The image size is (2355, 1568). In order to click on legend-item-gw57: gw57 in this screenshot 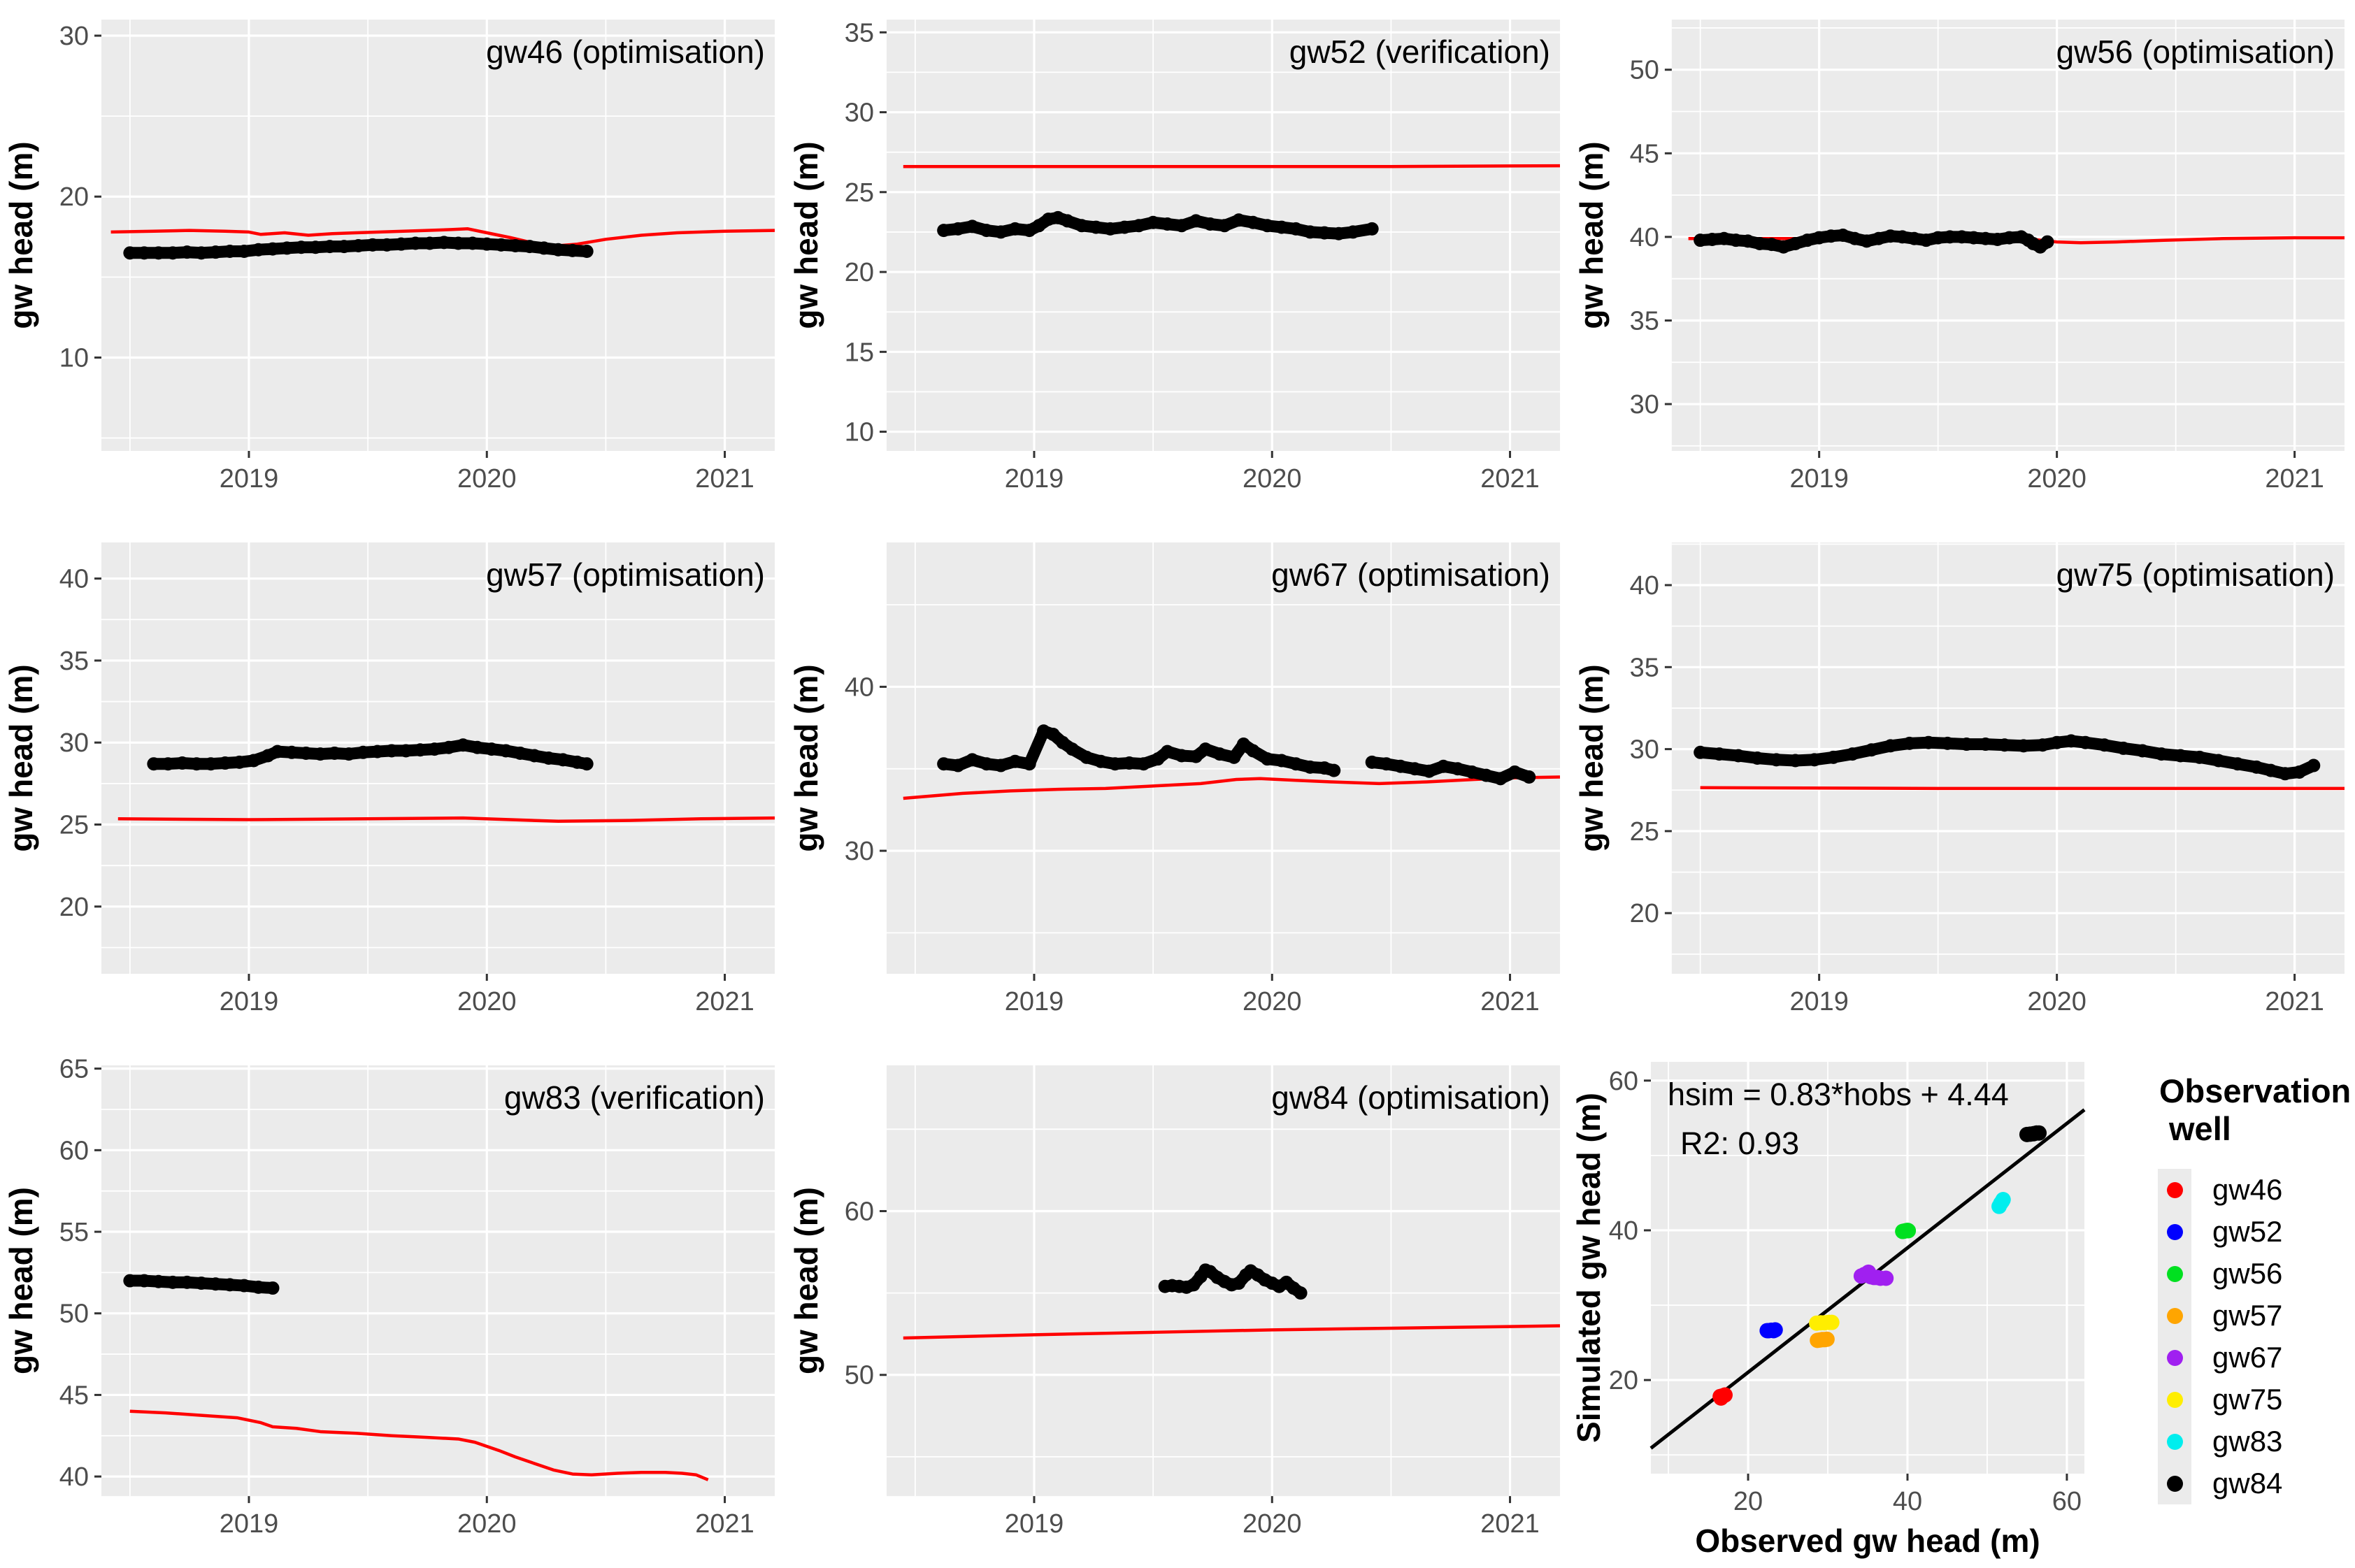, I will do `click(2256, 1316)`.